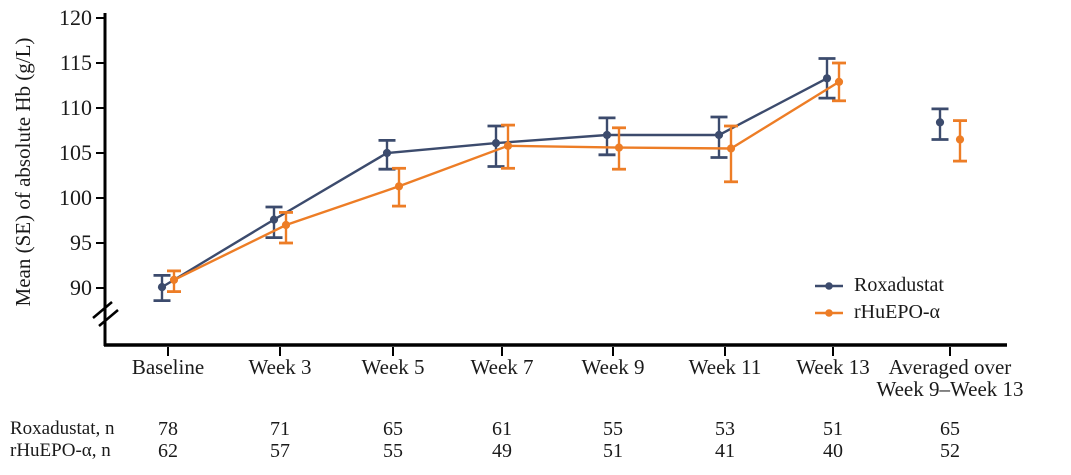  What do you see at coordinates (897, 312) in the screenshot?
I see `legend-label-rhuepo: rHuEPO-α` at bounding box center [897, 312].